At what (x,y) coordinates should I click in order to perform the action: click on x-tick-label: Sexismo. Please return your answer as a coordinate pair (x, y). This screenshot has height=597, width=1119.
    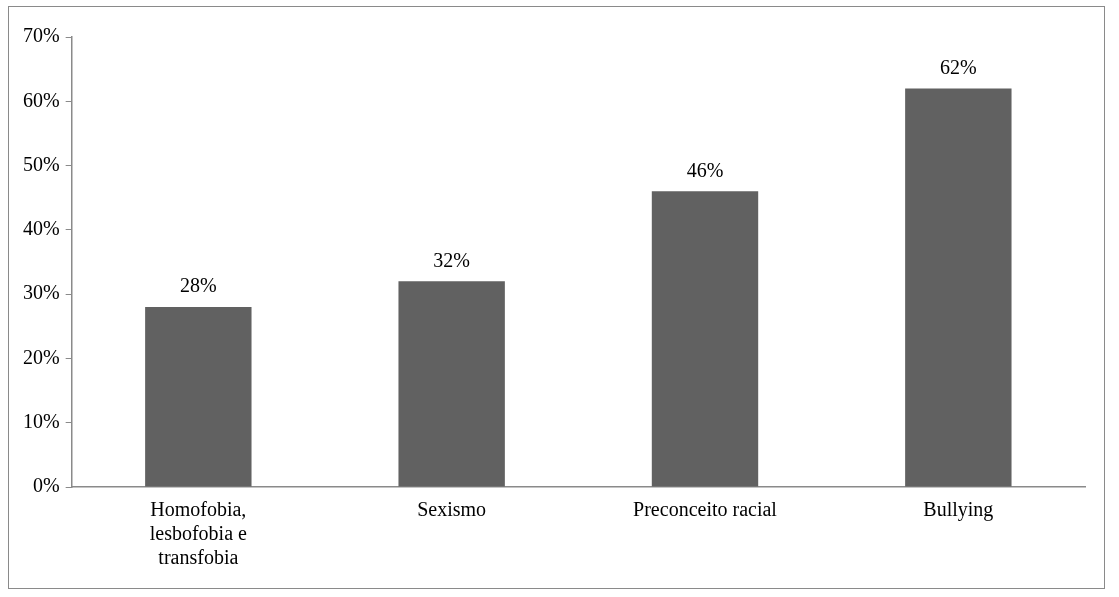
    Looking at the image, I should click on (452, 509).